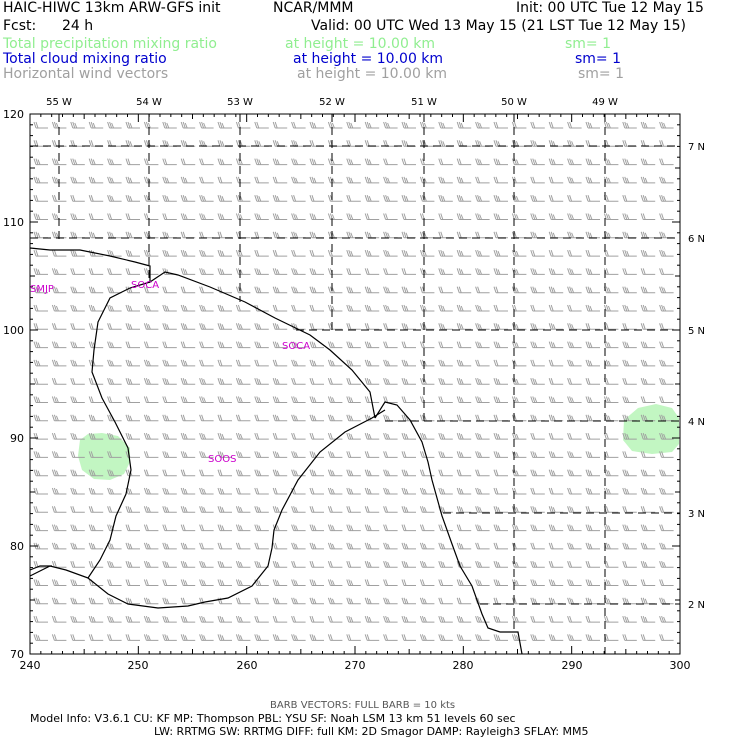  What do you see at coordinates (372, 74) in the screenshot?
I see `field-wind-height: at height = 10.00 km` at bounding box center [372, 74].